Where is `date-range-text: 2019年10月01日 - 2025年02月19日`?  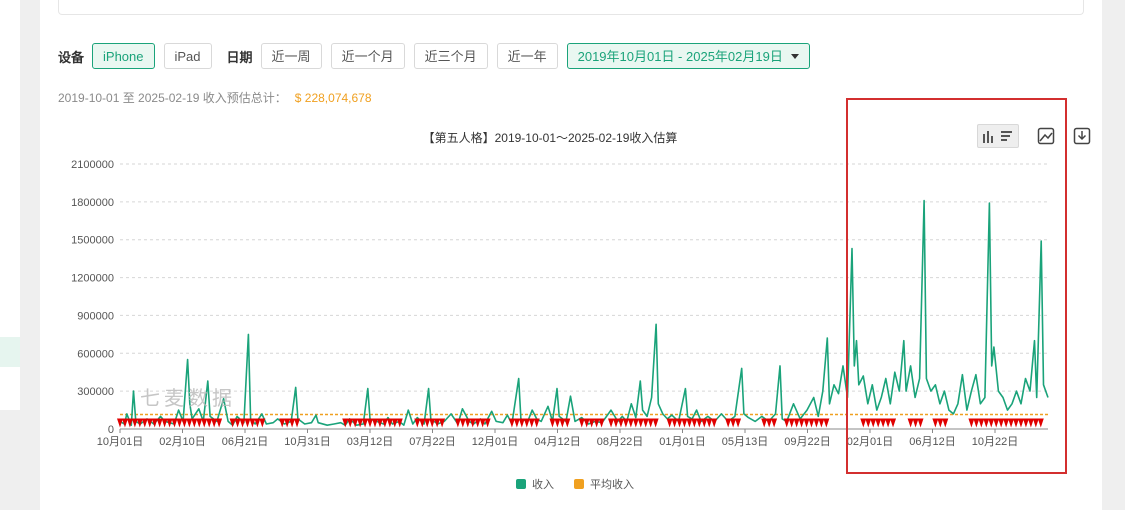 date-range-text: 2019年10月01日 - 2025年02月19日 is located at coordinates (680, 56).